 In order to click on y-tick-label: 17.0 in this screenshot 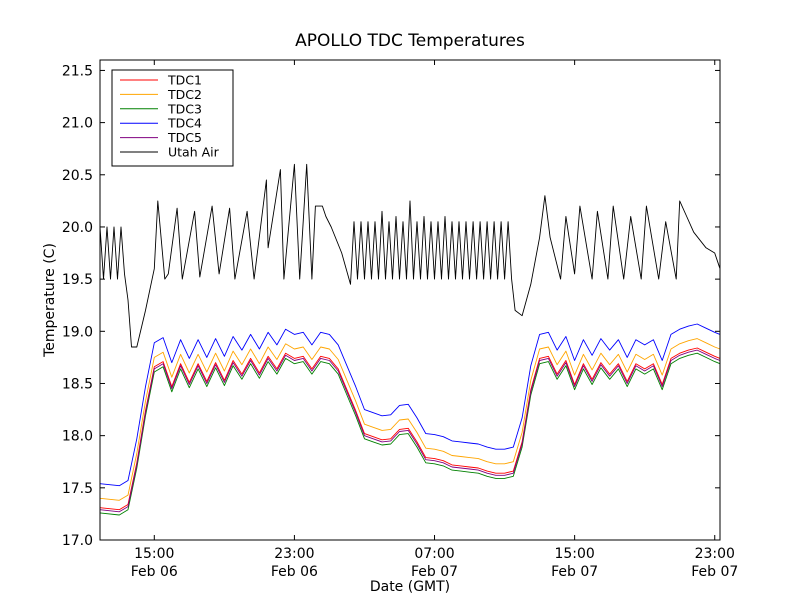, I will do `click(77, 541)`.